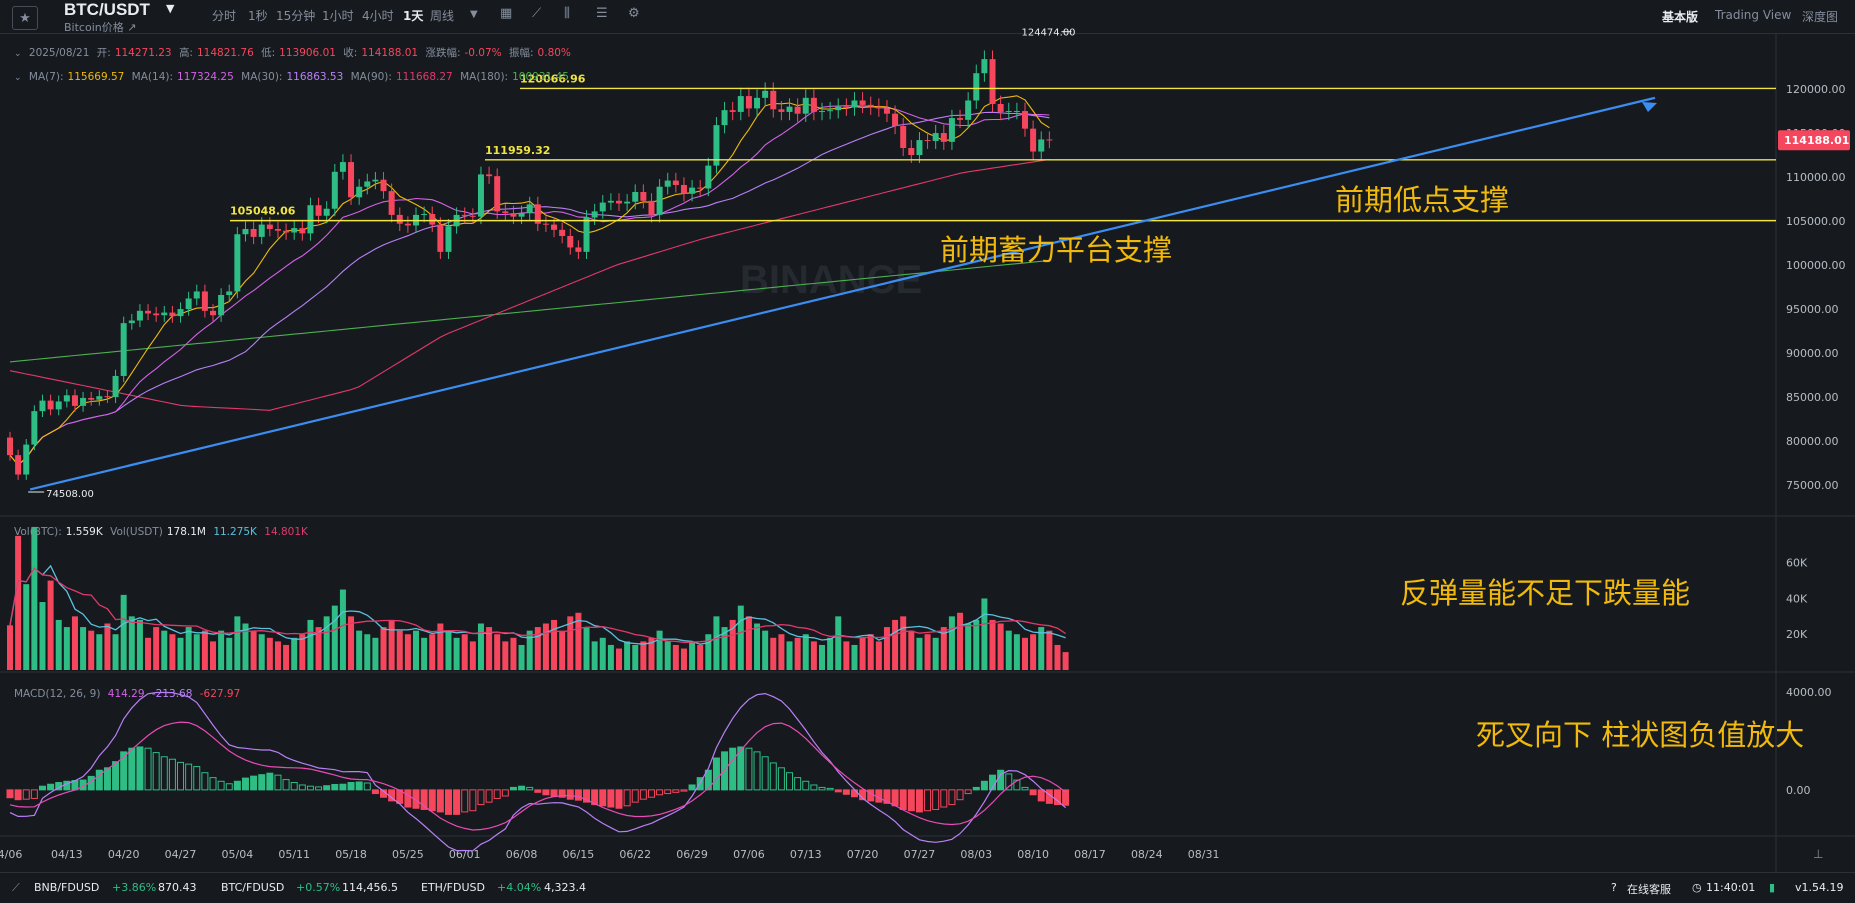  What do you see at coordinates (107, 9) in the screenshot?
I see `symbol-title: BTC/USDT` at bounding box center [107, 9].